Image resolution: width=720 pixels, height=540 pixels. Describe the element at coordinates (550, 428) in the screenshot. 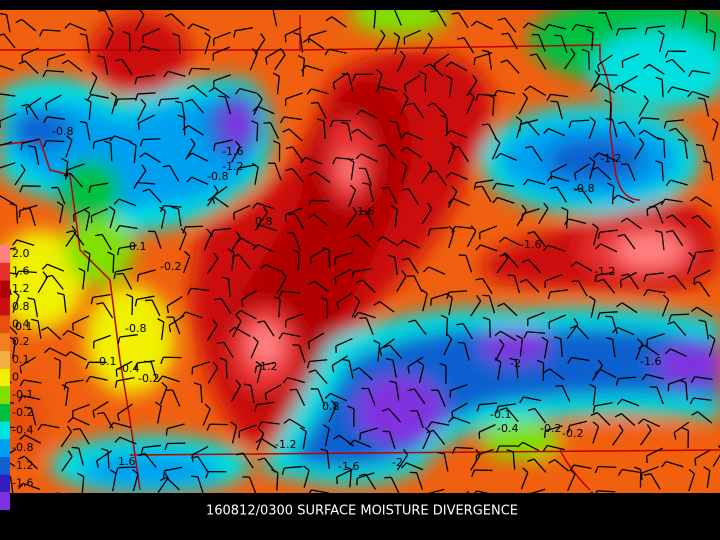

I see `contour-label: -0.2` at that location.